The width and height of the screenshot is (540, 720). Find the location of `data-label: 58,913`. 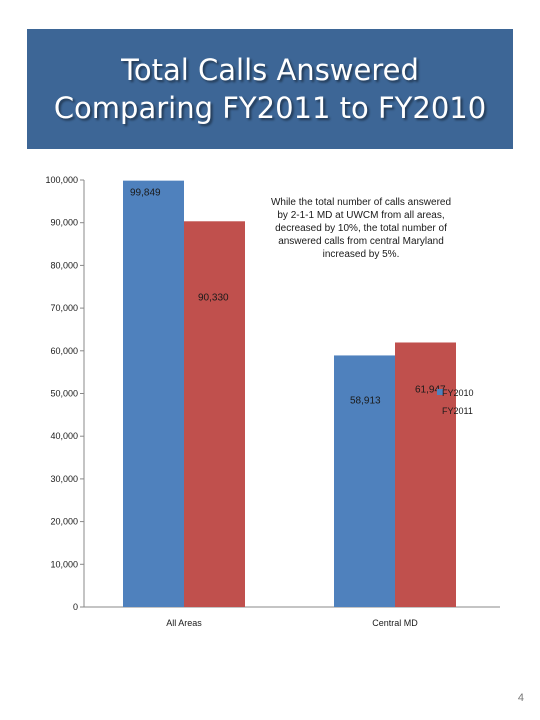

data-label: 58,913 is located at coordinates (365, 400).